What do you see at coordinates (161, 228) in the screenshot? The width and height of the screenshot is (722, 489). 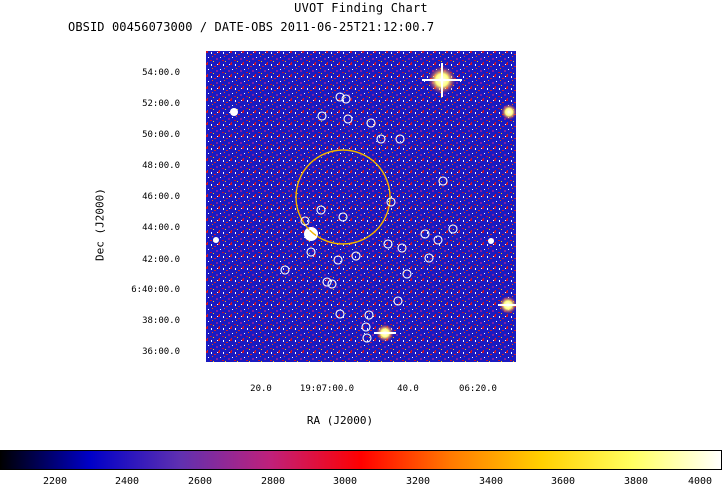 I see `y-tick-label: 44:00.0` at bounding box center [161, 228].